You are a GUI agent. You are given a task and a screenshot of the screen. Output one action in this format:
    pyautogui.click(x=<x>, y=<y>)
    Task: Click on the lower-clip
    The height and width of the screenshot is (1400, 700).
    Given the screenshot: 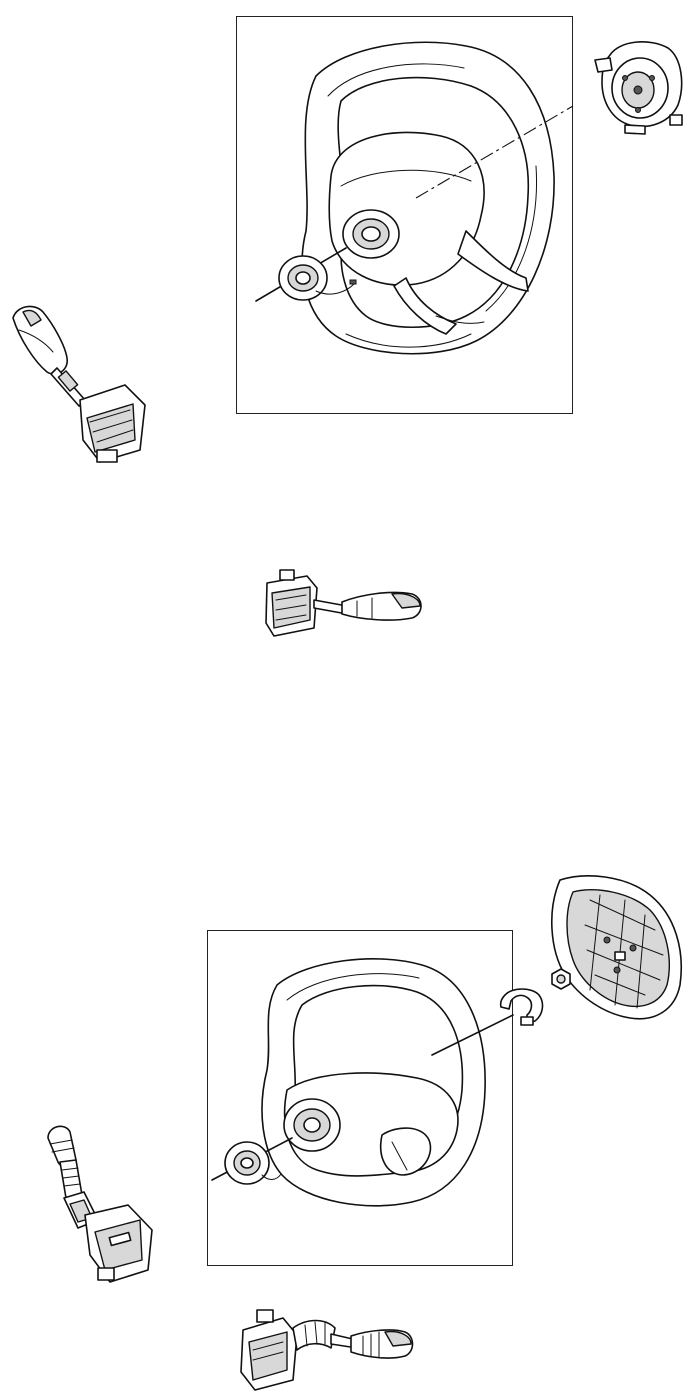 What is the action you would take?
    pyautogui.click(x=522, y=1006)
    